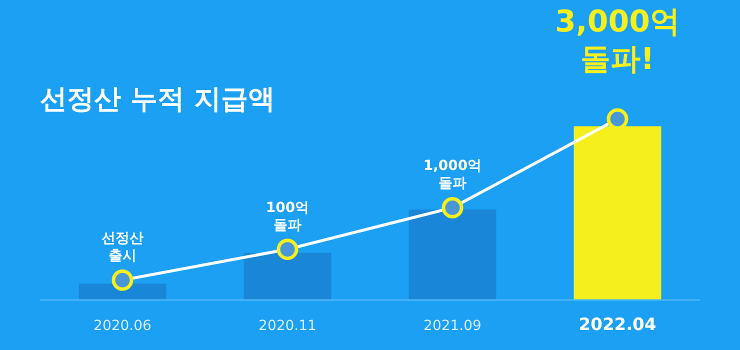  Describe the element at coordinates (452, 175) in the screenshot. I see `annotation: 1,000억 돌파` at that location.